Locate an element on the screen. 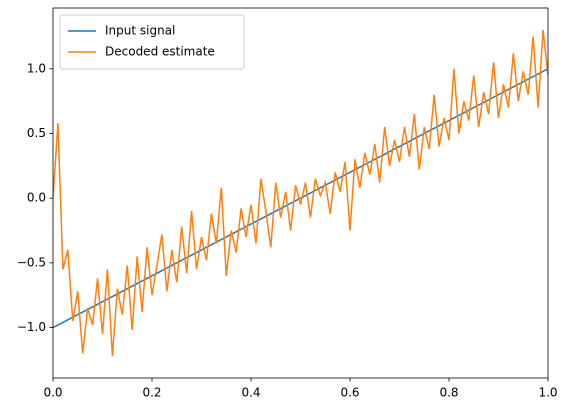  x-tick-label: 0.6 is located at coordinates (349, 393).